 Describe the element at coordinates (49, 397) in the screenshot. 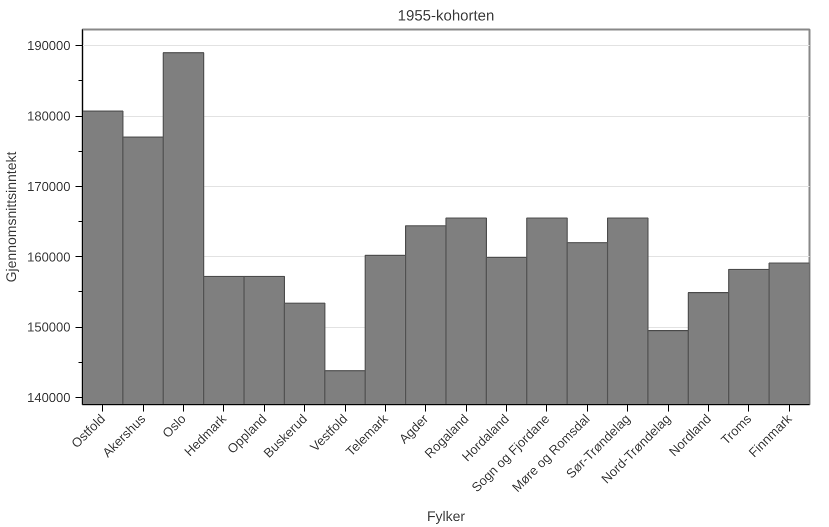

I see `y-tick-label: 140000` at that location.